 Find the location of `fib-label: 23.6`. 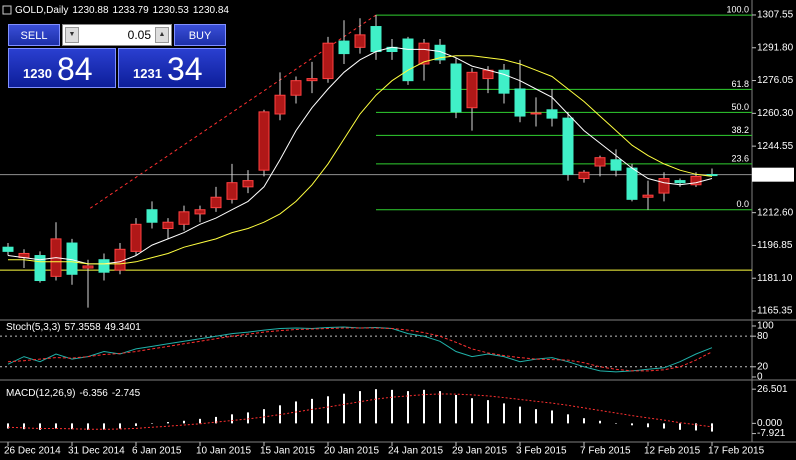

fib-label: 23.6 is located at coordinates (740, 158).